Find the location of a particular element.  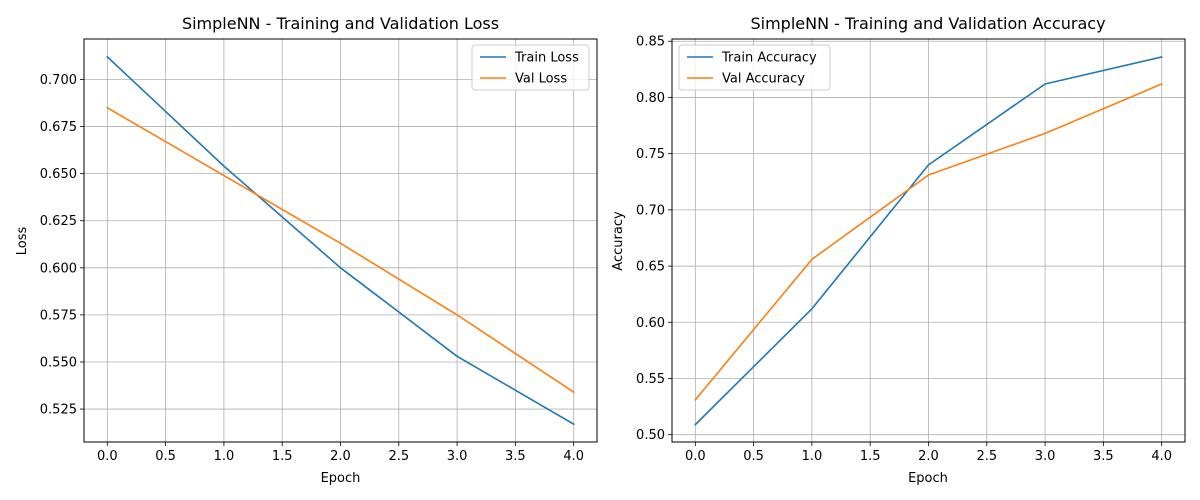

accuracy-y-tick-label: 0.60 is located at coordinates (650, 323).